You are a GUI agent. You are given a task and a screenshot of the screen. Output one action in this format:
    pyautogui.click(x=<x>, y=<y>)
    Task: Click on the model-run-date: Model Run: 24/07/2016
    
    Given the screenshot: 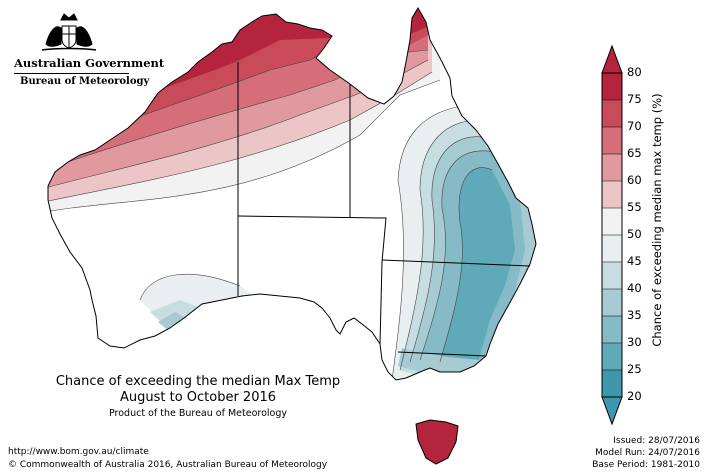 What is the action you would take?
    pyautogui.click(x=647, y=453)
    